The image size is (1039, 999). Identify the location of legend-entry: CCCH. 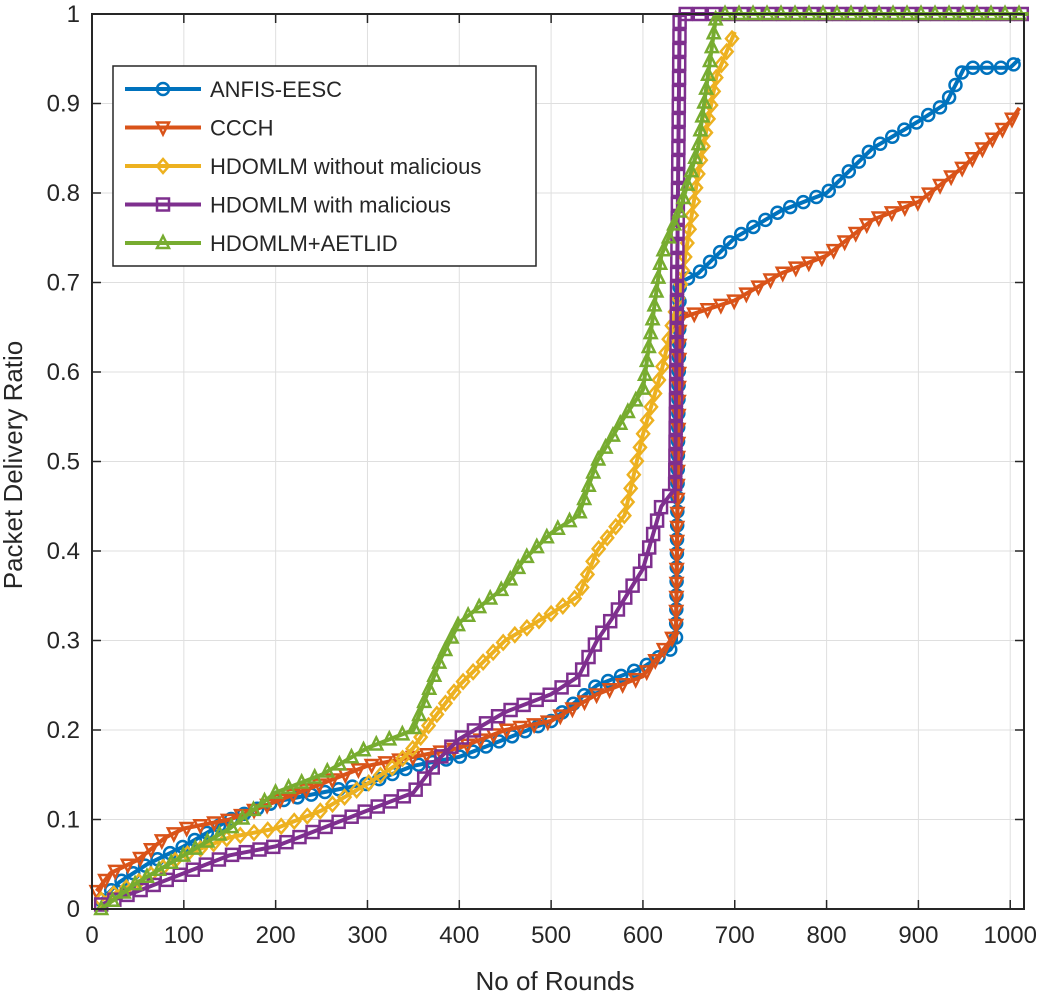
(199, 128).